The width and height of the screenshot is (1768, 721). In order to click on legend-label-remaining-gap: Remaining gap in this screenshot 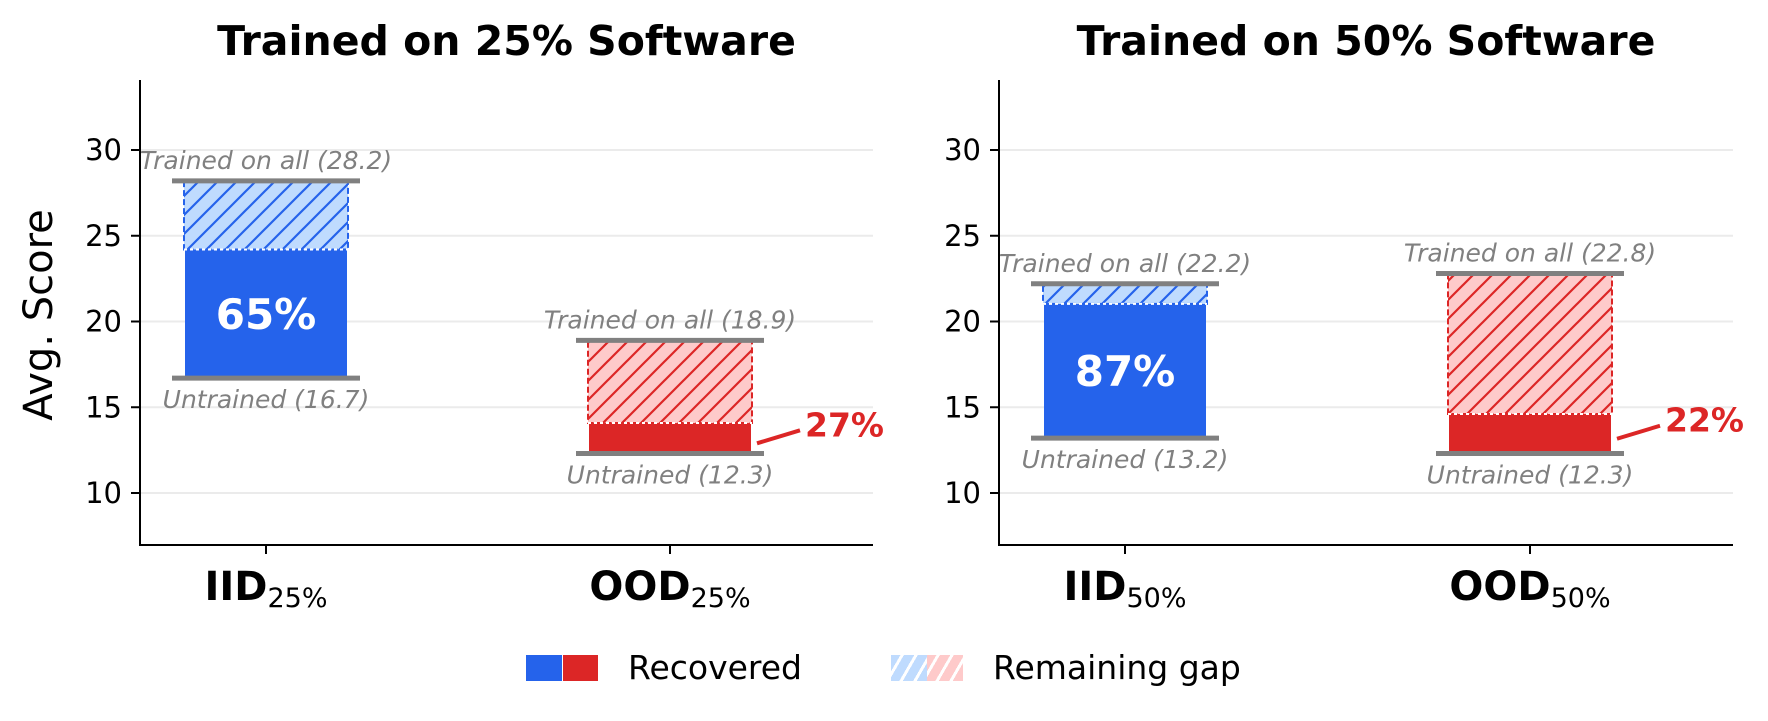, I will do `click(1117, 667)`.